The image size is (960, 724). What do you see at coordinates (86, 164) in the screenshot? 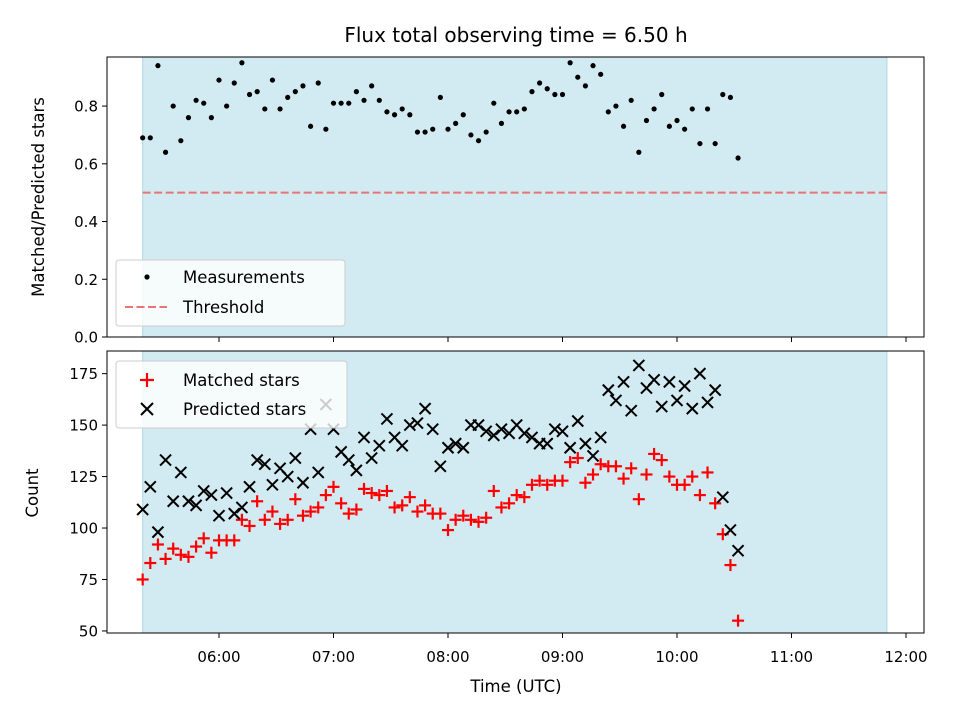
I see `top-y-tick-label: 0.6` at bounding box center [86, 164].